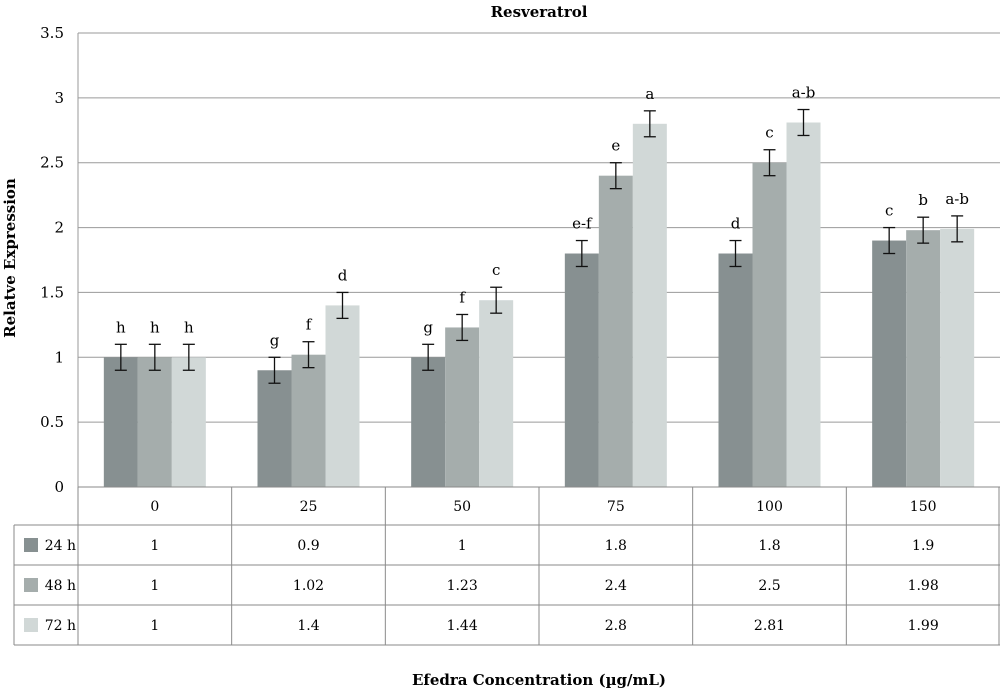  What do you see at coordinates (923, 200) in the screenshot?
I see `significance-label: b` at bounding box center [923, 200].